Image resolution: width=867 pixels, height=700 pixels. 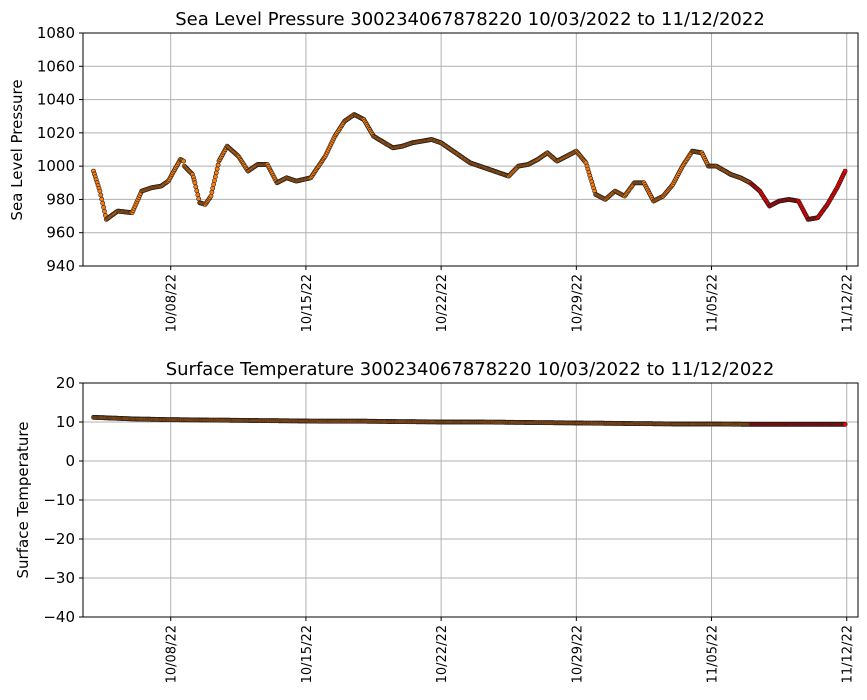 What do you see at coordinates (713, 654) in the screenshot?
I see `temperature-x-tick-label: 11/05/22` at bounding box center [713, 654].